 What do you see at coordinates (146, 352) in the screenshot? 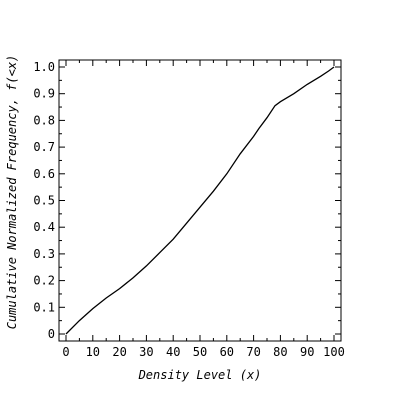
I see `x-tick-label: 30` at bounding box center [146, 352].